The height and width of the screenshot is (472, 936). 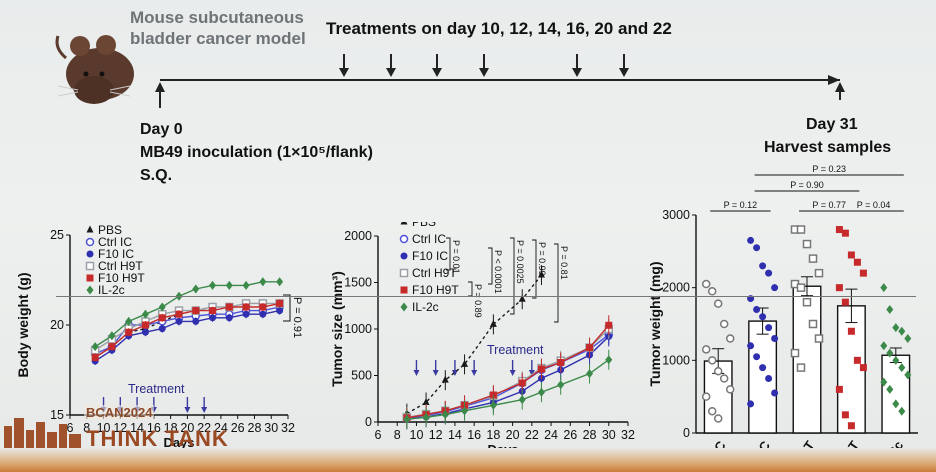 I want to click on y-tick-label: 15, so click(x=57, y=415).